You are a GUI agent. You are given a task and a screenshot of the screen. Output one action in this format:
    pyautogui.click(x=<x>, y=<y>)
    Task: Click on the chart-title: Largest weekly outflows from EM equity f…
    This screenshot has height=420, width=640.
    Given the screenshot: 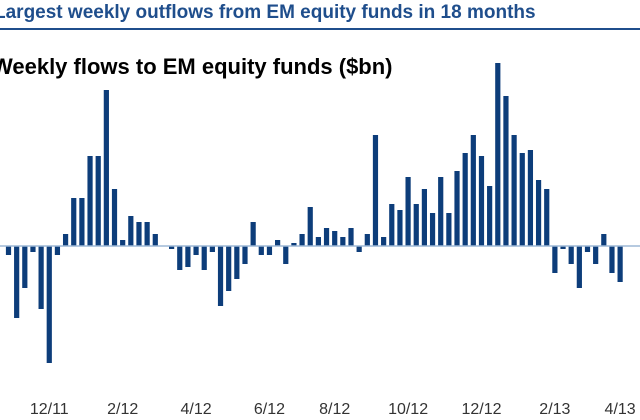 What is the action you would take?
    pyautogui.click(x=268, y=12)
    